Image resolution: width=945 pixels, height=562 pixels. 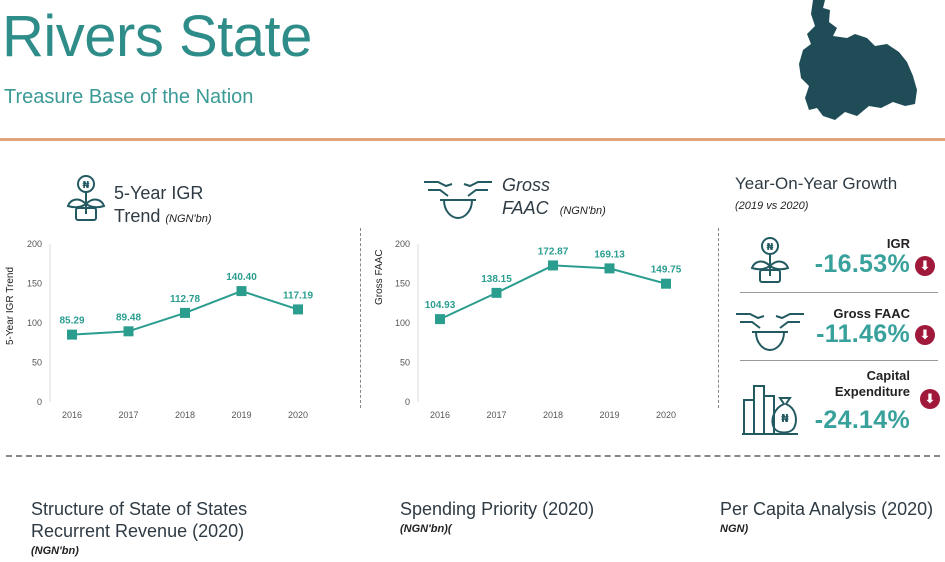 I want to click on faac-data-label: 169.13, so click(x=609, y=254).